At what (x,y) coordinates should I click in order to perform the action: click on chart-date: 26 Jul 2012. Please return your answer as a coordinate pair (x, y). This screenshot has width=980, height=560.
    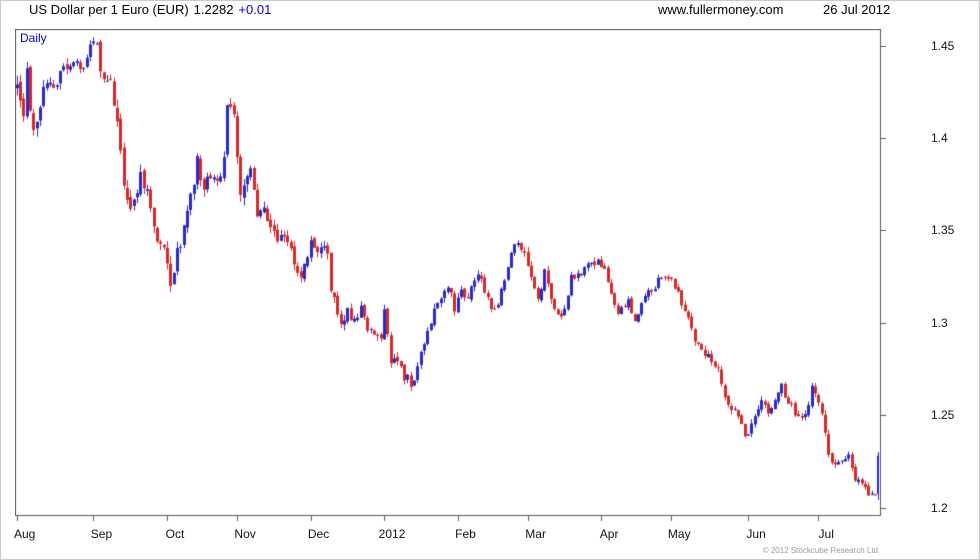
    Looking at the image, I should click on (857, 9).